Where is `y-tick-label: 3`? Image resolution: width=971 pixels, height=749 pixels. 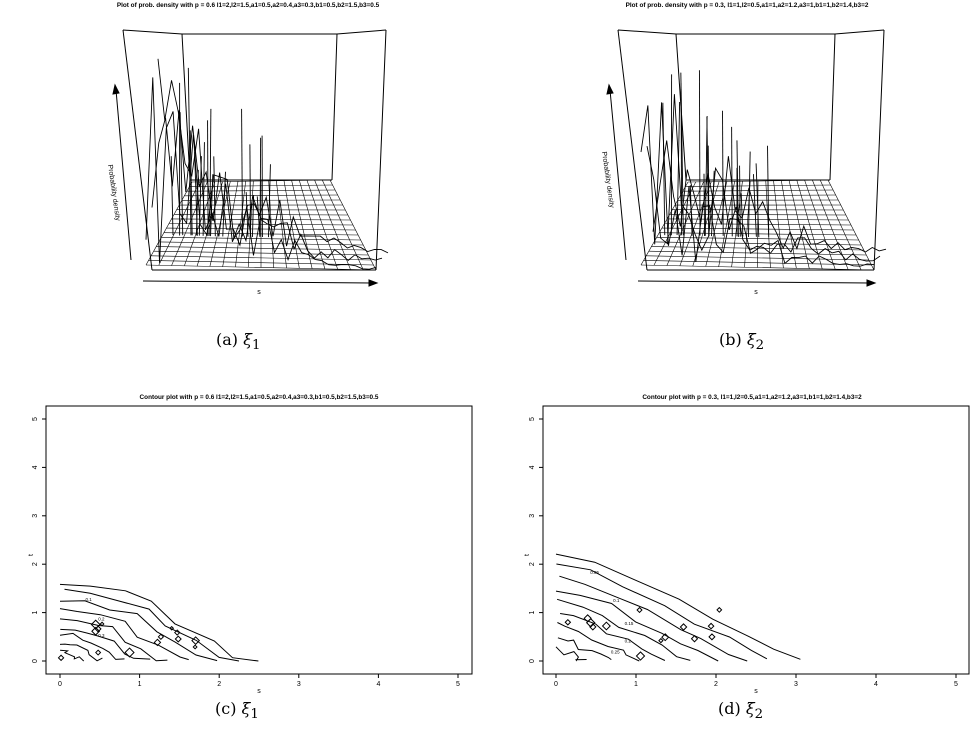 y-tick-label: 3 is located at coordinates (35, 516).